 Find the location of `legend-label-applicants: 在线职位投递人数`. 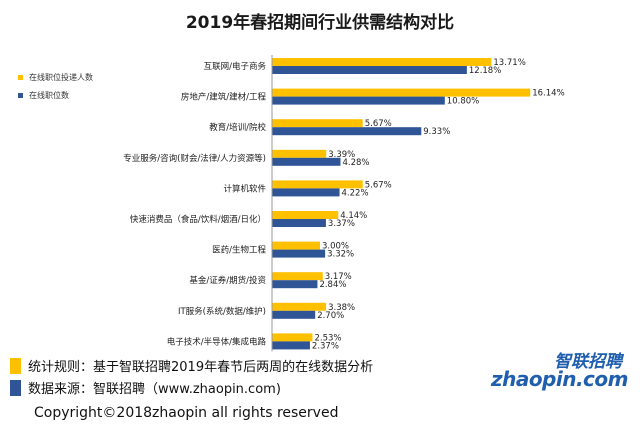

legend-label-applicants: 在线职位投递人数 is located at coordinates (61, 77).